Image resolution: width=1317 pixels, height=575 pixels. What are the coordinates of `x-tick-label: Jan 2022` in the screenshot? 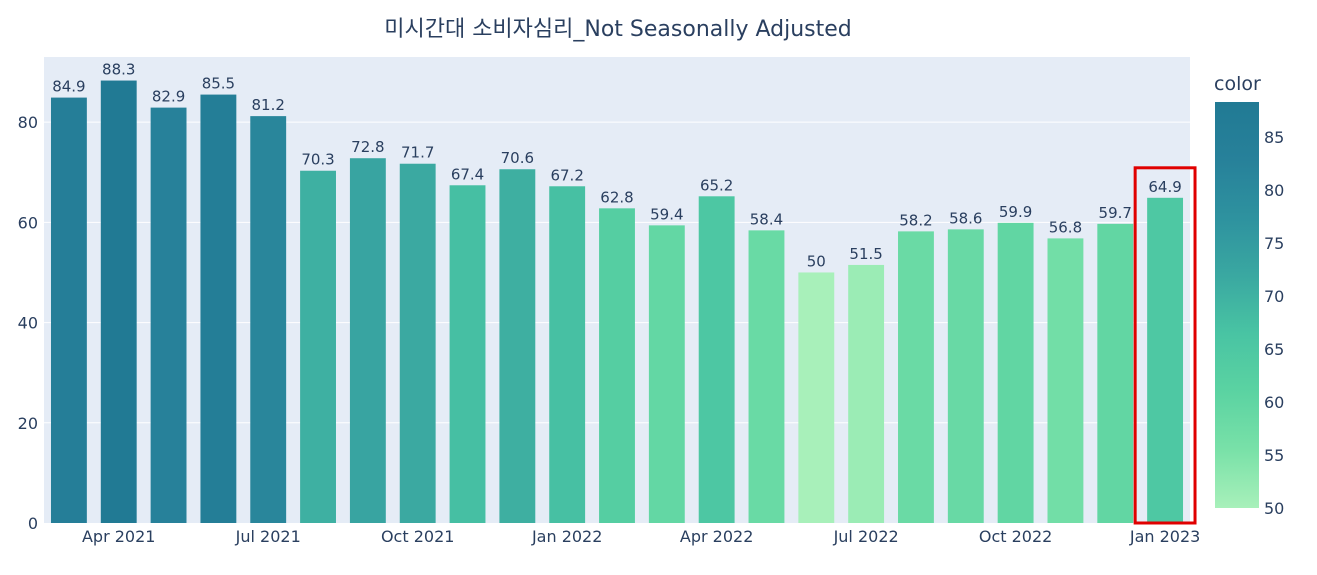 It's located at (566, 536).